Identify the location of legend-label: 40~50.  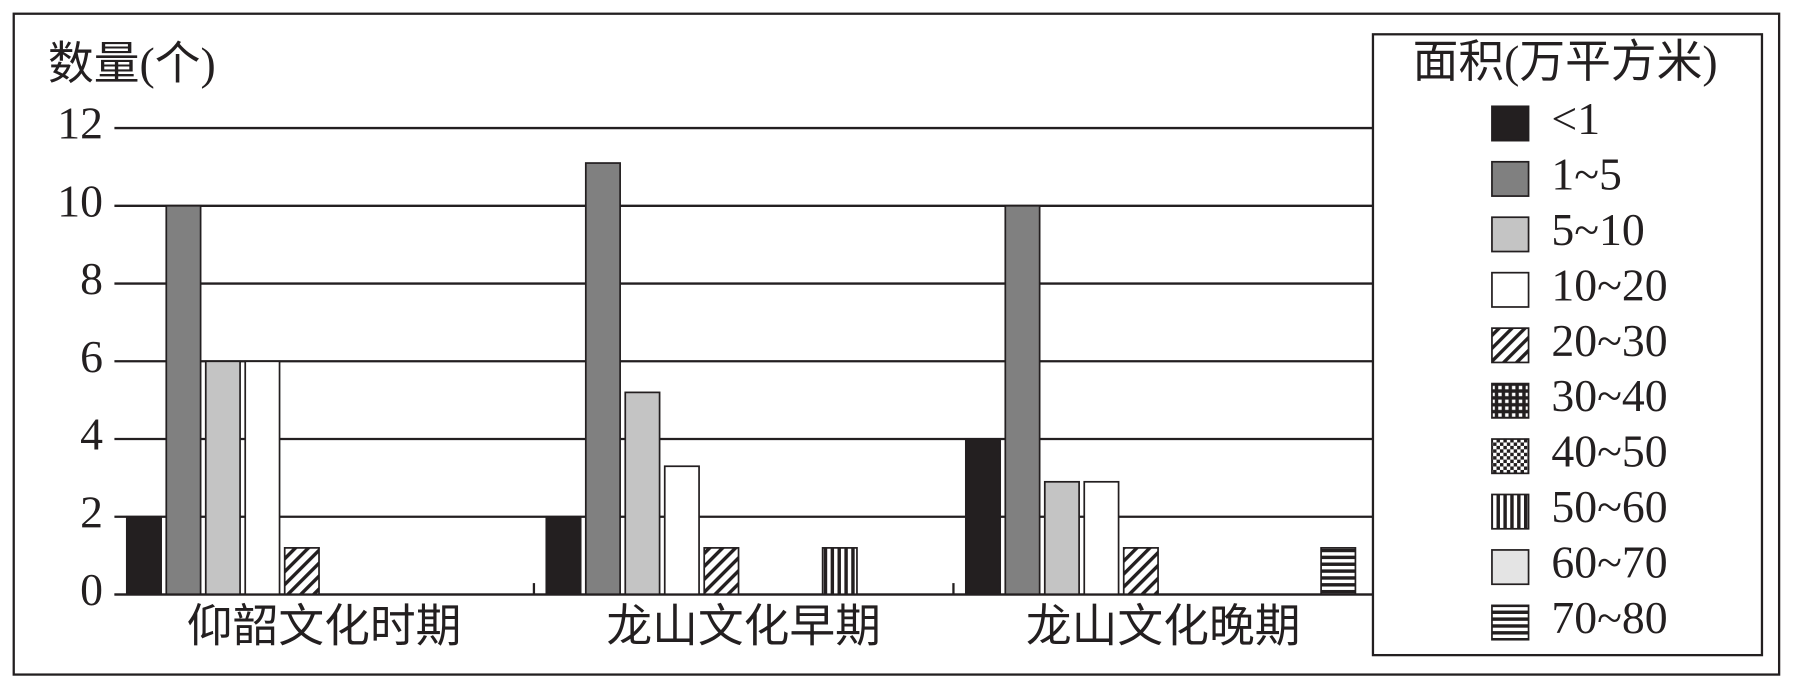
(1609, 451).